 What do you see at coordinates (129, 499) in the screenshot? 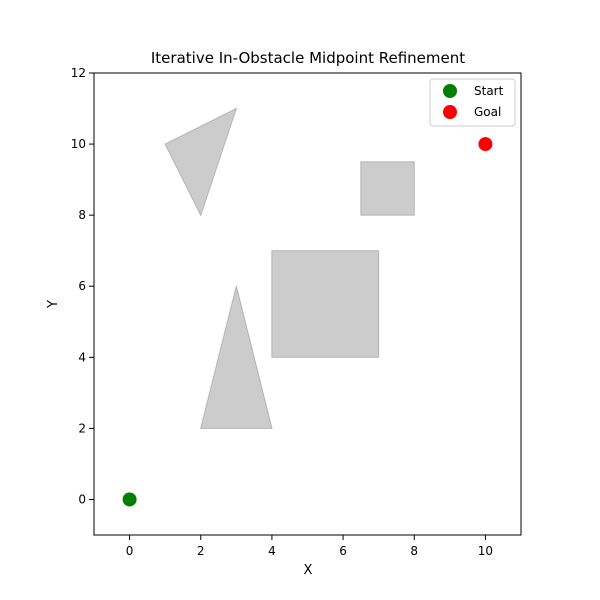
I see `start-point` at bounding box center [129, 499].